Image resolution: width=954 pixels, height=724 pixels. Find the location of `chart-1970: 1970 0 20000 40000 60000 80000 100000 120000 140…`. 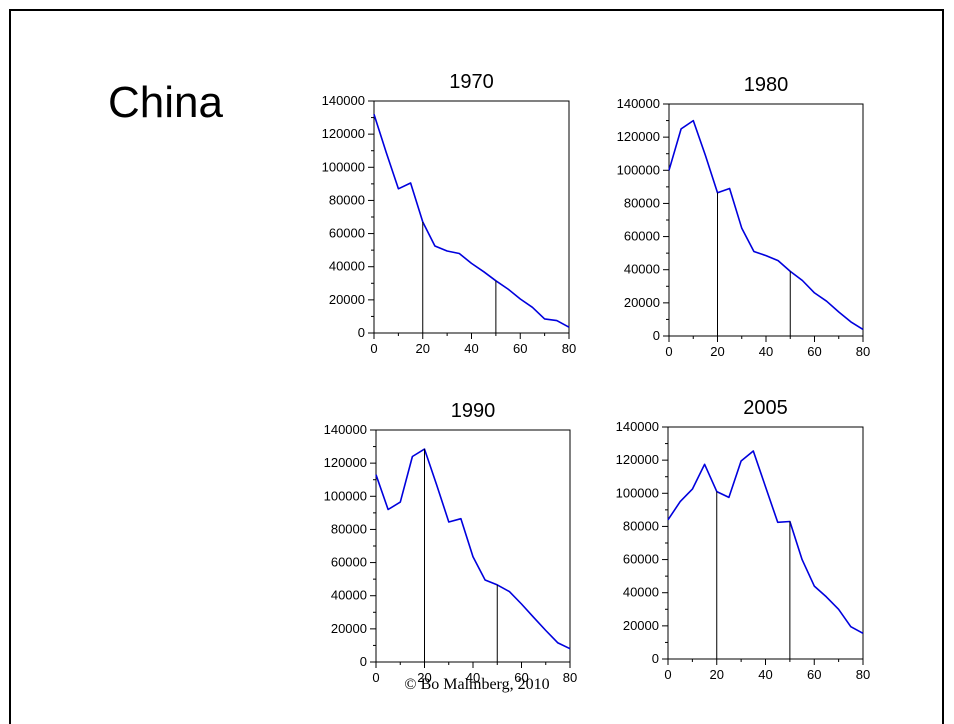

chart-1970: 1970 0 20000 40000 60000 80000 100000 120000 140… is located at coordinates (449, 213).